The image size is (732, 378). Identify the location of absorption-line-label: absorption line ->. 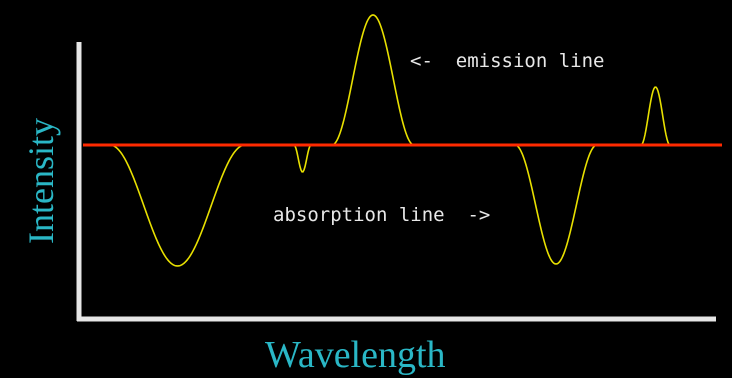
(381, 215).